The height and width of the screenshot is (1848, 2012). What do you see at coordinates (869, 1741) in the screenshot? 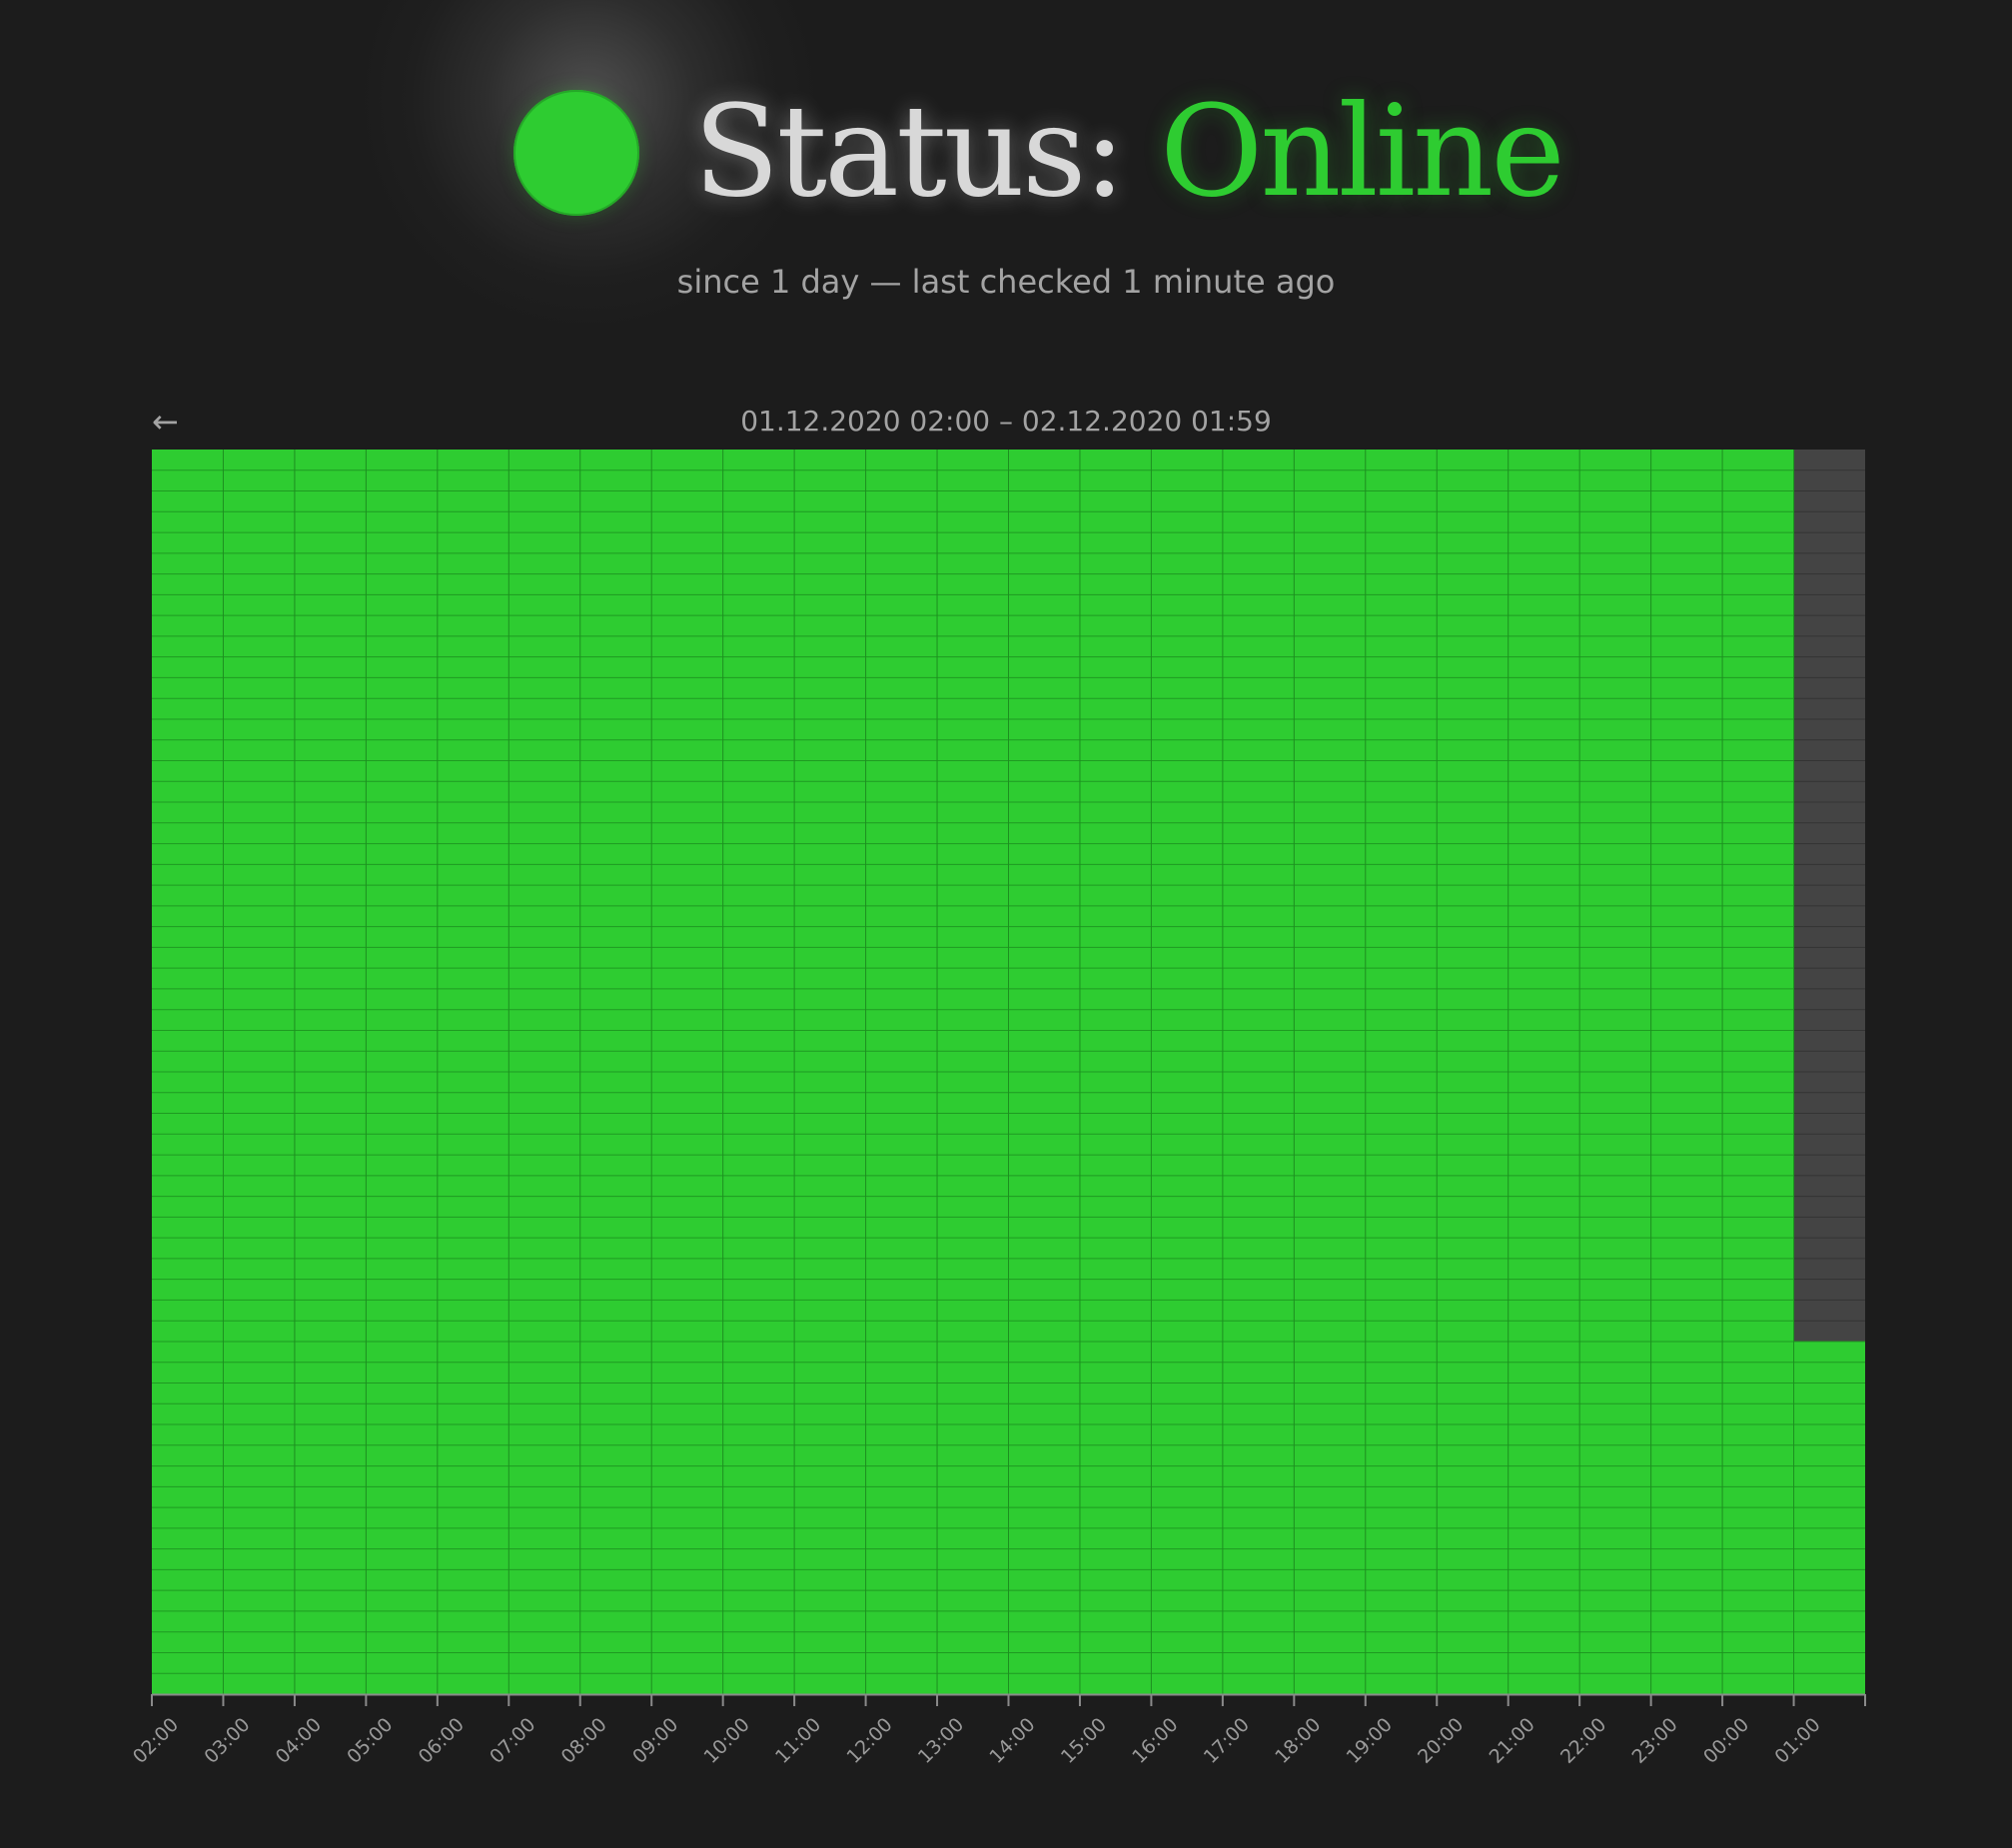
I see `x-tick-label: 12:00` at bounding box center [869, 1741].